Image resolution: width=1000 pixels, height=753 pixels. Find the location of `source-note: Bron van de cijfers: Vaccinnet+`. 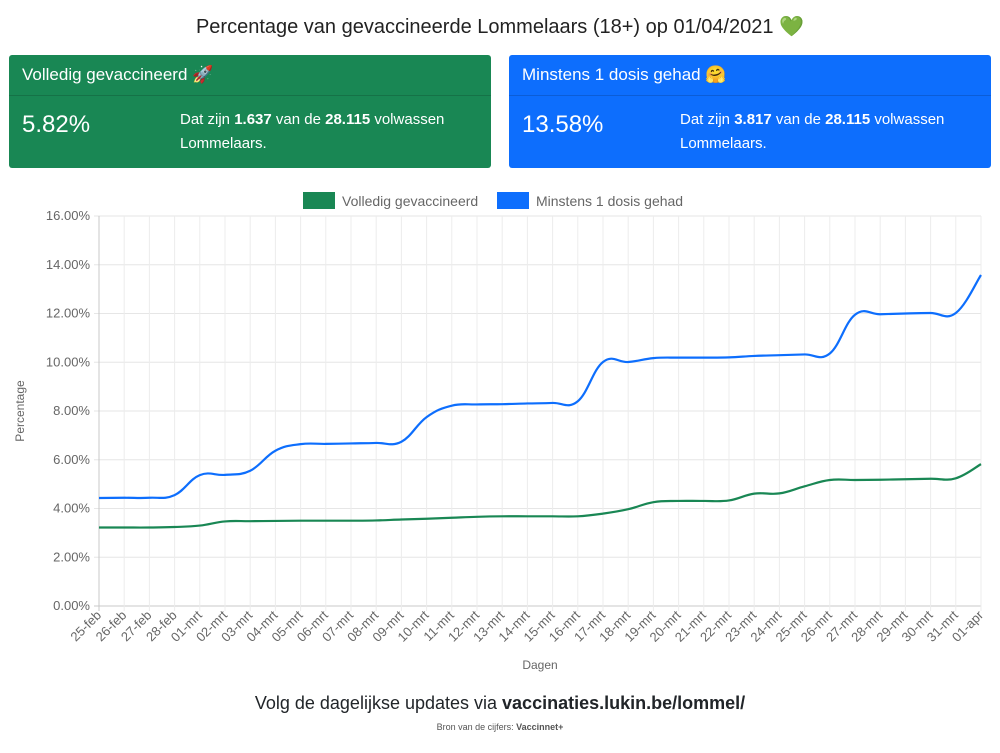

source-note: Bron van de cijfers: Vaccinnet+ is located at coordinates (500, 727).